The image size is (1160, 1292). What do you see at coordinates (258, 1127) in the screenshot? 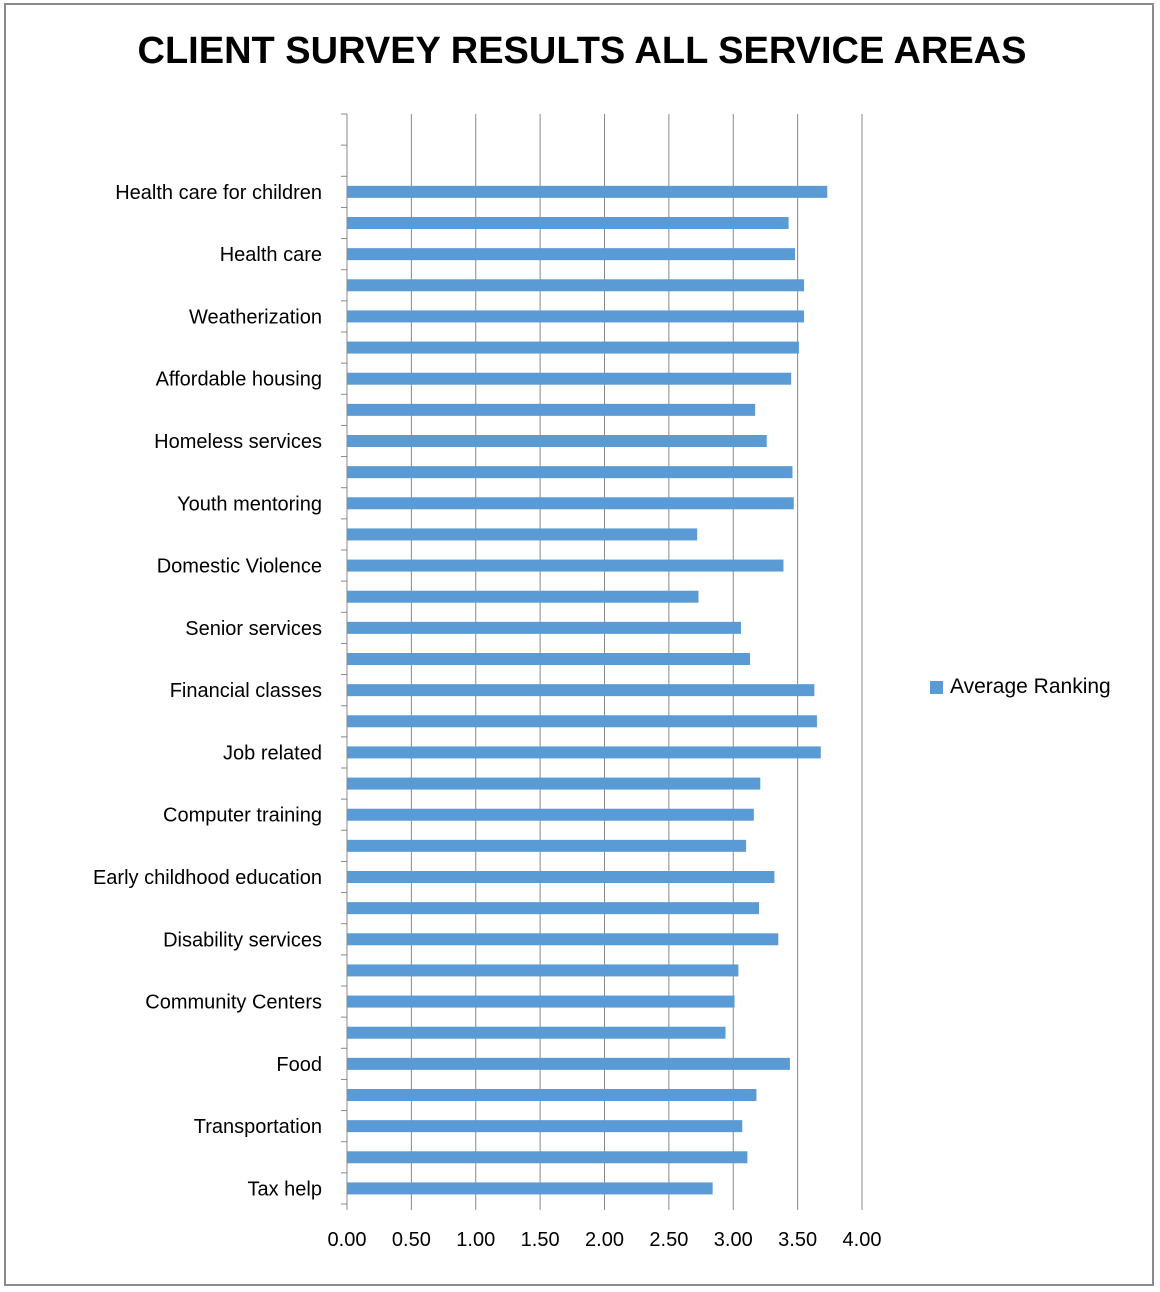
I see `y-category-label: Transportation` at bounding box center [258, 1127].